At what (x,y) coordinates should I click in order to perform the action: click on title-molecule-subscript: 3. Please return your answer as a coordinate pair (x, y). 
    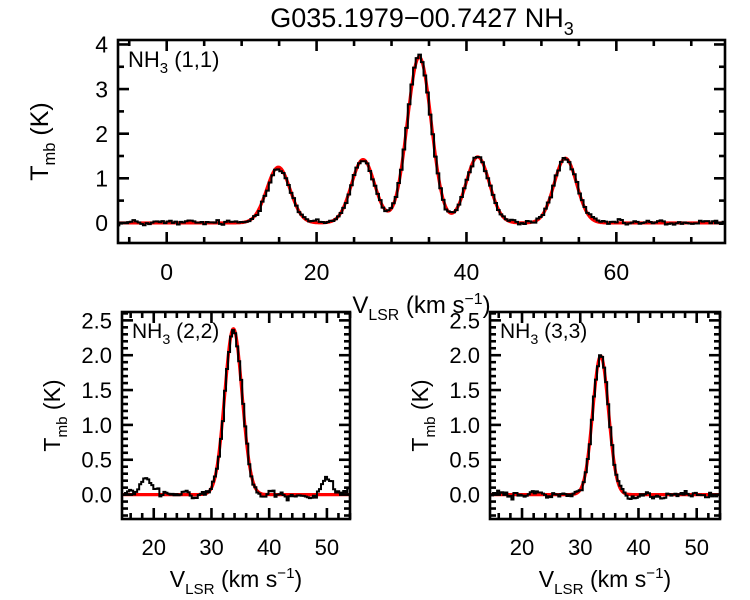
    Looking at the image, I should click on (569, 29).